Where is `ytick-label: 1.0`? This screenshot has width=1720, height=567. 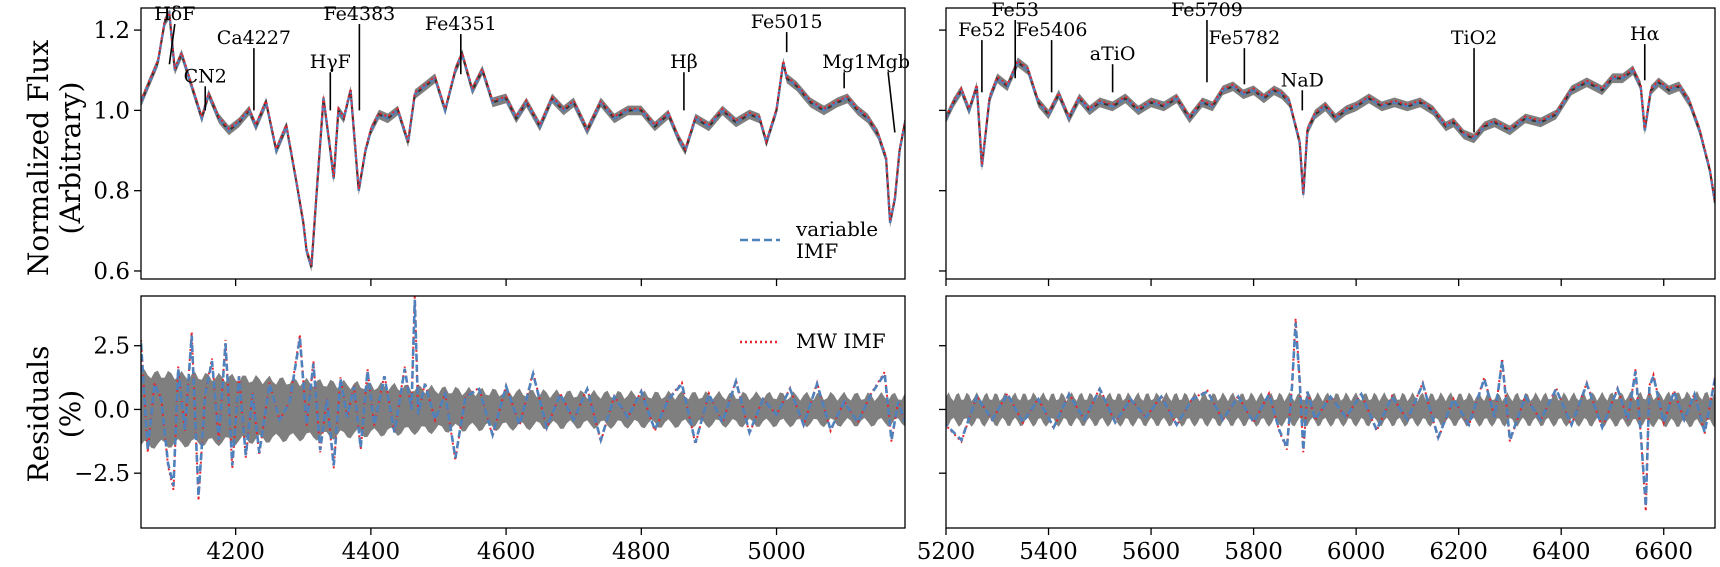
ytick-label: 1.0 is located at coordinates (111, 111).